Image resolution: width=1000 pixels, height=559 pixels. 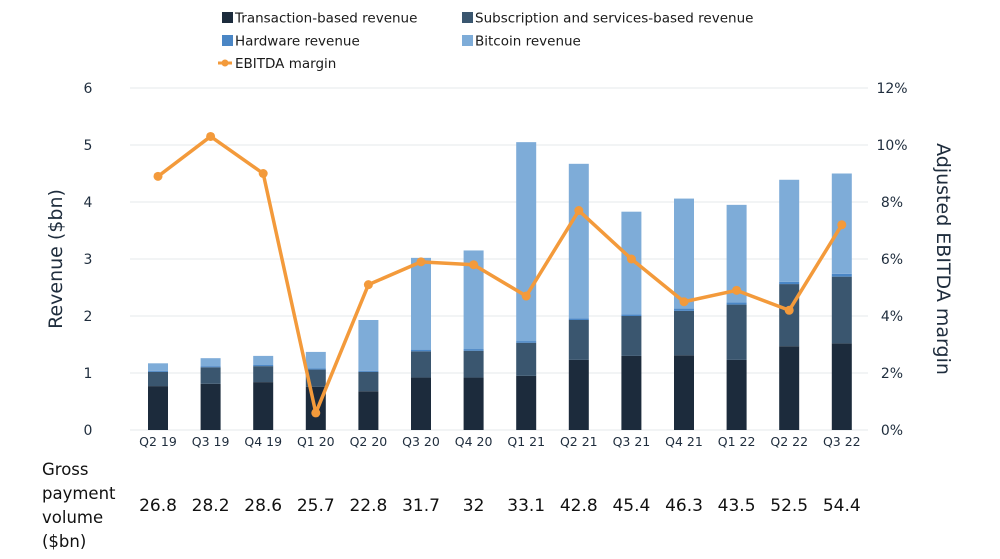 What do you see at coordinates (737, 506) in the screenshot?
I see `gpv-value: 43.5` at bounding box center [737, 506].